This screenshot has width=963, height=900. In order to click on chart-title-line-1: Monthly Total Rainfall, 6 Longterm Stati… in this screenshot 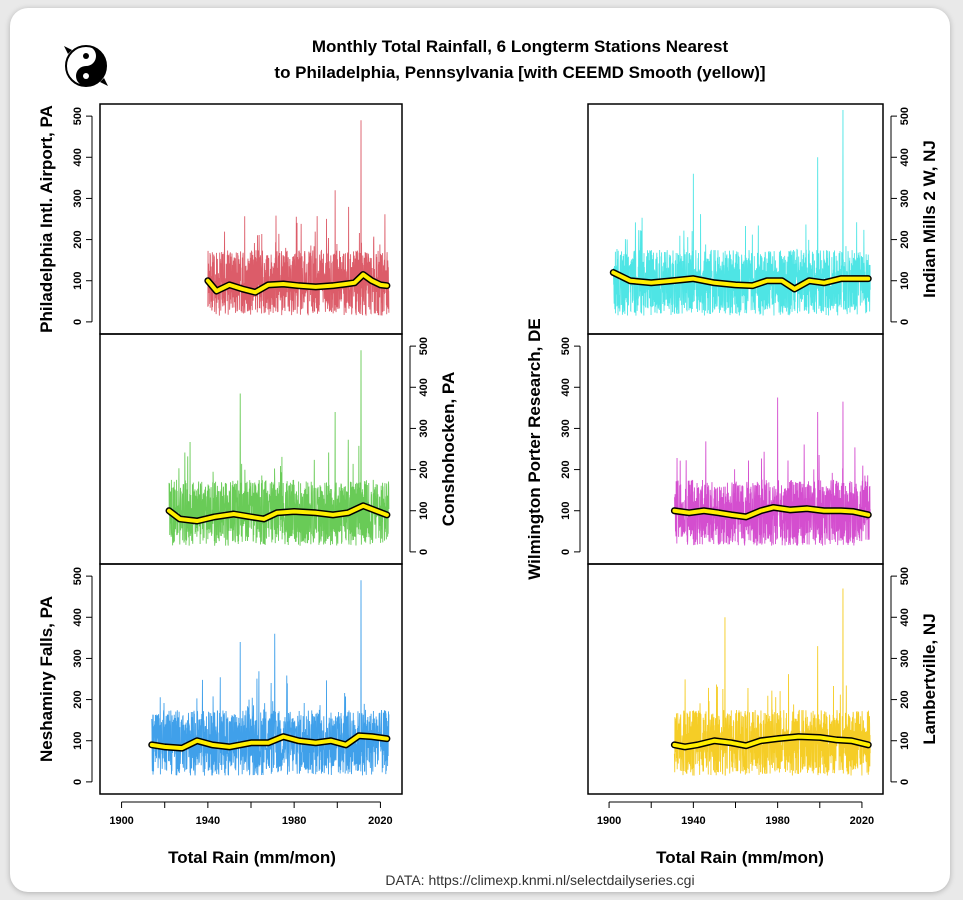, I will do `click(520, 46)`.